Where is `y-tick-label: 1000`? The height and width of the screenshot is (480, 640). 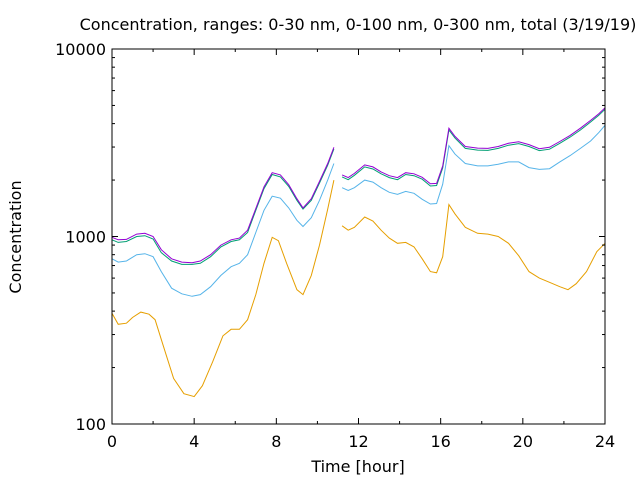 y-tick-label: 1000 is located at coordinates (85, 237).